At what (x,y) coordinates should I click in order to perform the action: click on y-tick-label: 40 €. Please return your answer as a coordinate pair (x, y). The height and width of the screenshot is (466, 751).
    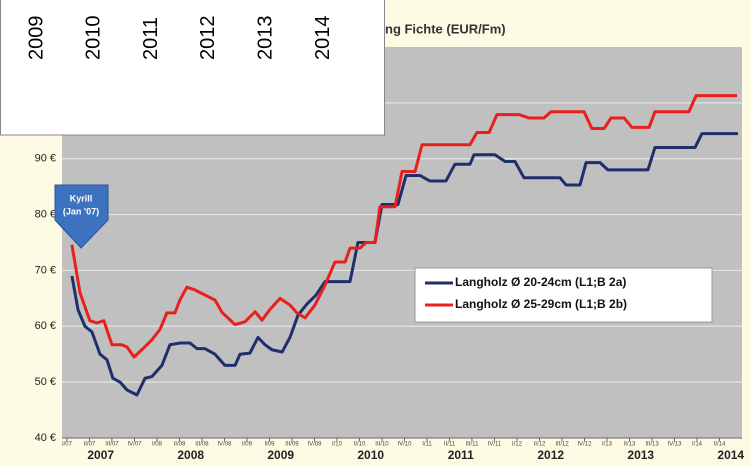
    Looking at the image, I should click on (45, 438).